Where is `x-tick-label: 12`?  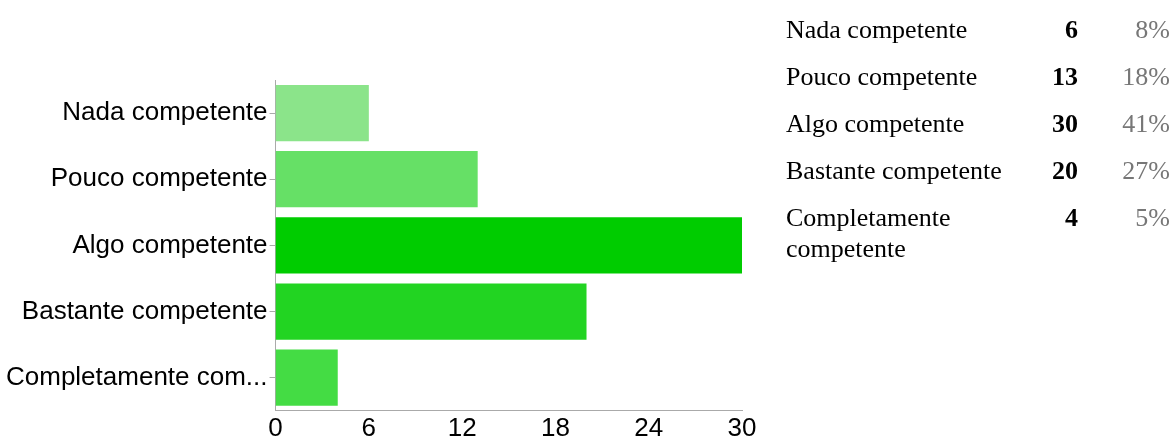 x-tick-label: 12 is located at coordinates (462, 426).